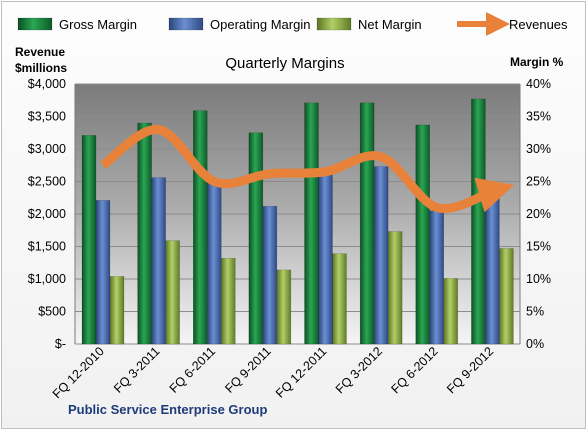 Image resolution: width=587 pixels, height=430 pixels. What do you see at coordinates (47, 279) in the screenshot?
I see `left-tick-label: $1,000` at bounding box center [47, 279].